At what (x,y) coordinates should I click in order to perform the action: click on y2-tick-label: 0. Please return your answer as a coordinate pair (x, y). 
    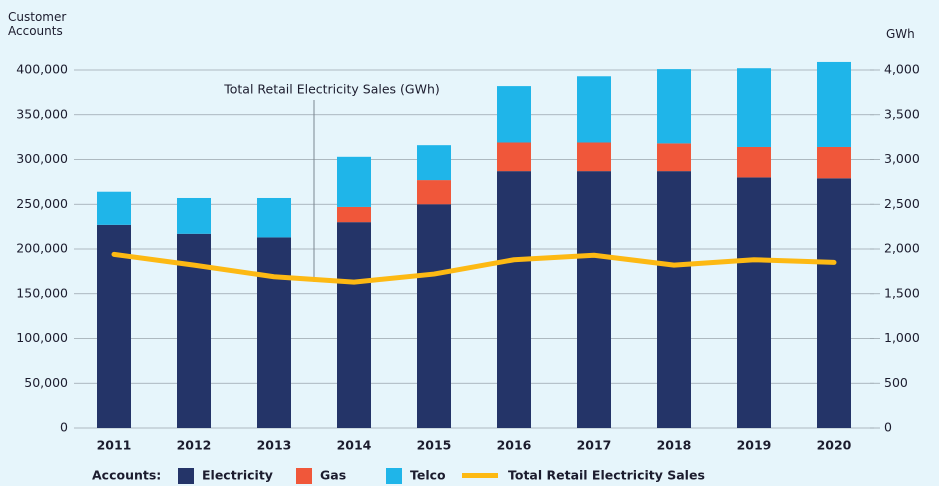
    Looking at the image, I should click on (888, 427).